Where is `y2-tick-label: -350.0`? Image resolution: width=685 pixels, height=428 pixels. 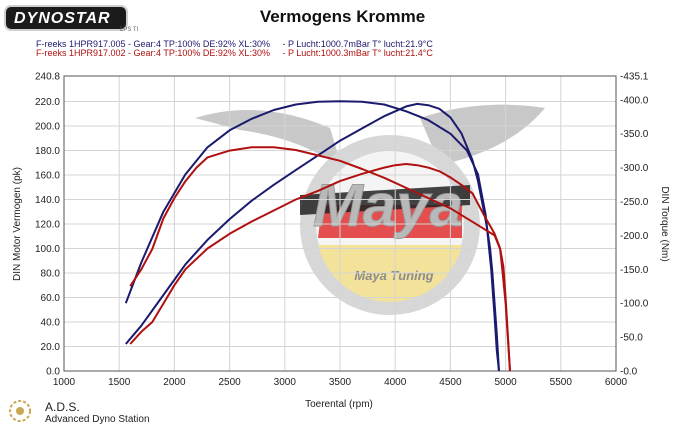 y2-tick-label: -350.0 is located at coordinates (634, 134).